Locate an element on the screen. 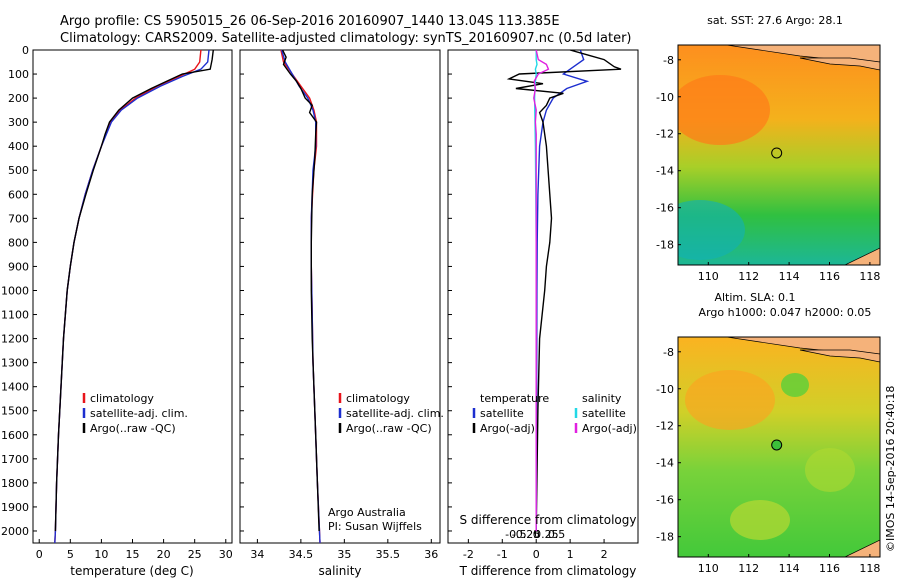 The height and width of the screenshot is (580, 900). y-tick-label: 1500 is located at coordinates (15, 411).